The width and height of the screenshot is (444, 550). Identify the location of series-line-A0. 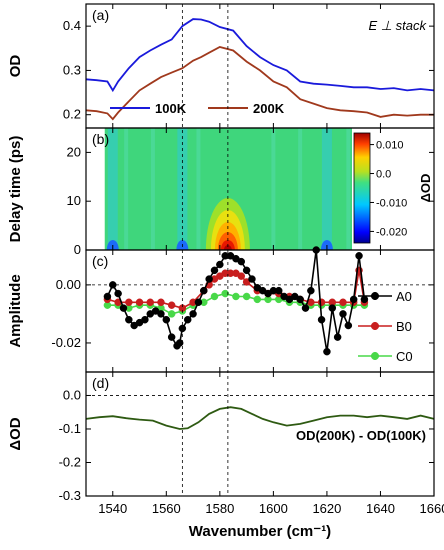
(236, 300).